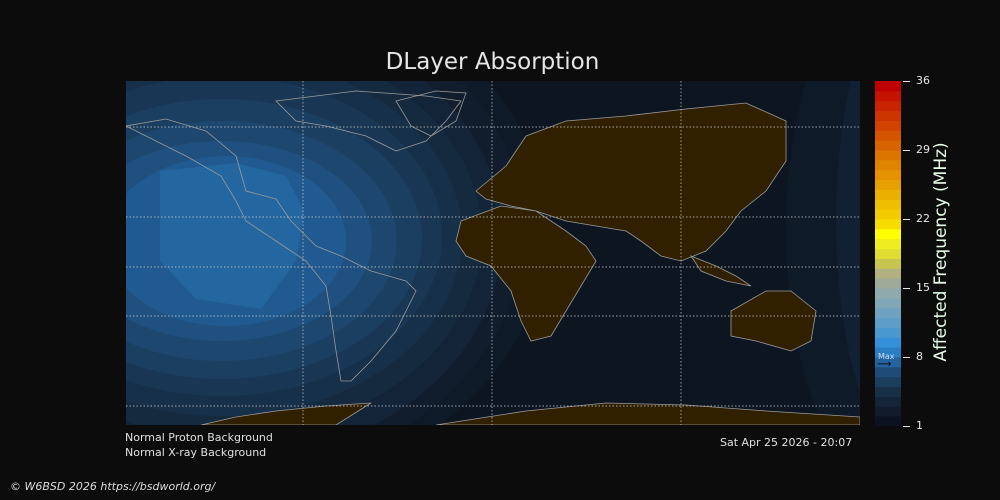 Image resolution: width=1000 pixels, height=500 pixels. What do you see at coordinates (526, 273) in the screenshot?
I see `landmass-africa` at bounding box center [526, 273].